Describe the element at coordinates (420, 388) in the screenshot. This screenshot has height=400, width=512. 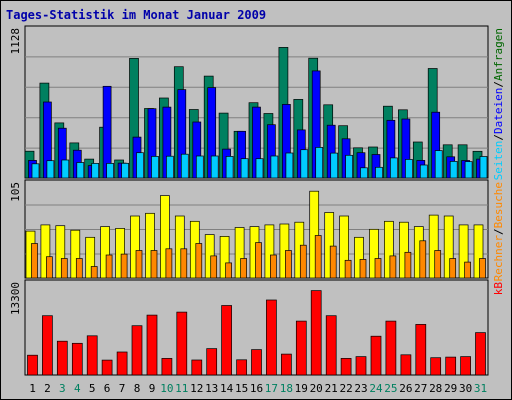
I see `x-tick-label: 27` at that location.